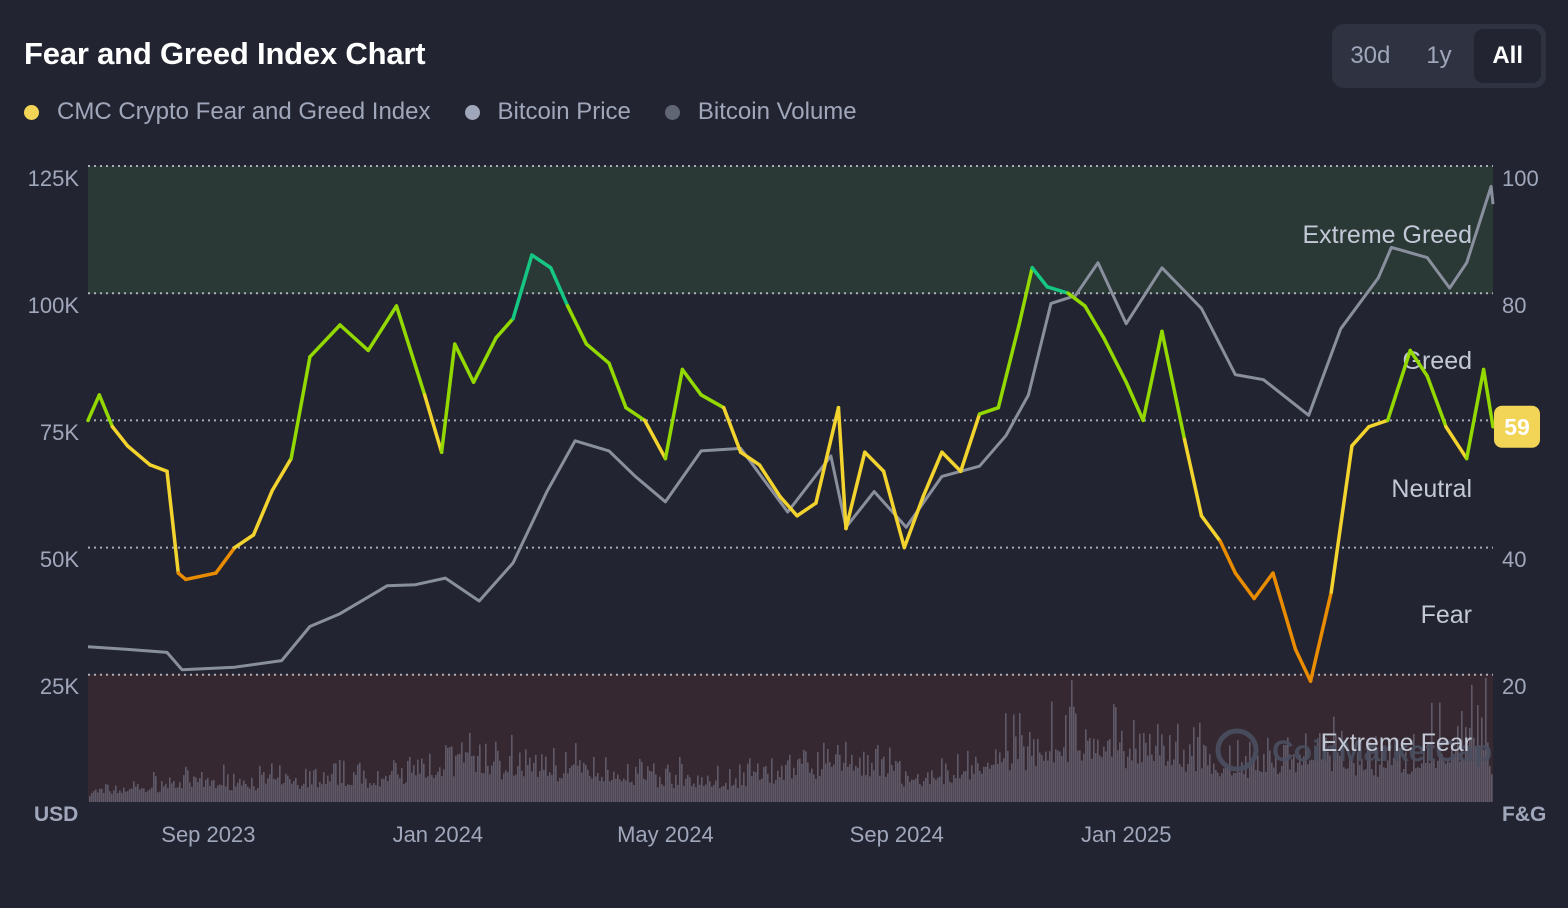 This screenshot has height=908, width=1568. I want to click on volume-bars, so click(791, 739).